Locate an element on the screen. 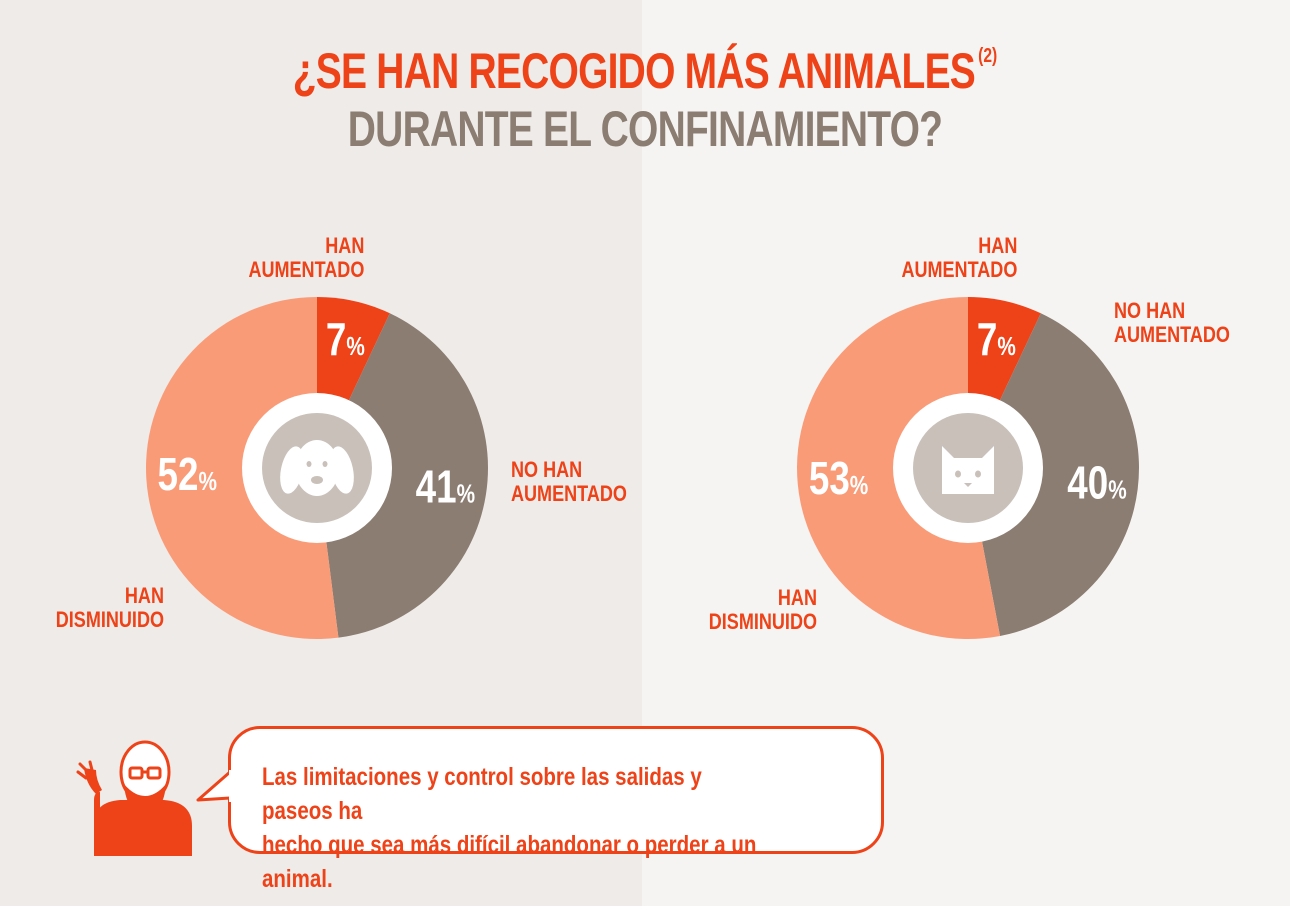 Image resolution: width=1290 pixels, height=906 pixels. cat-percent-label-aumentado: 7% is located at coordinates (996, 339).